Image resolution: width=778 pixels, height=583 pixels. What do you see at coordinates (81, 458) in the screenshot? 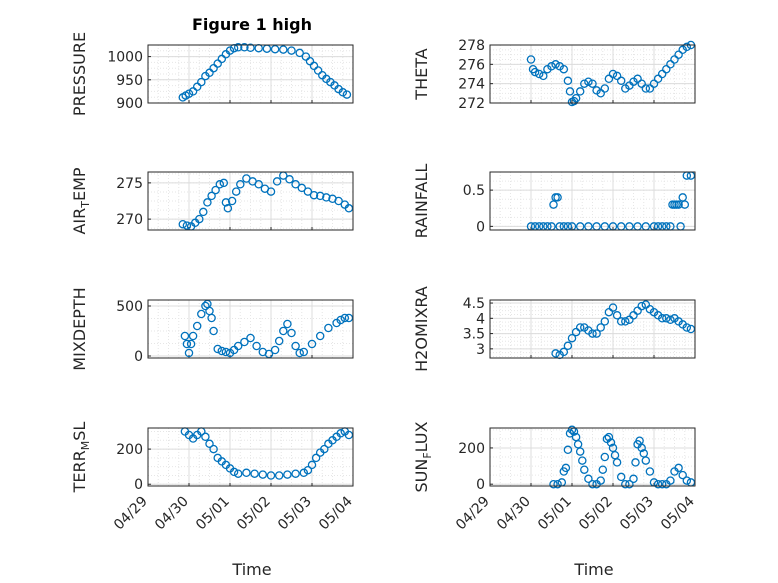
I see `y-axis-label: TERRMSL` at bounding box center [81, 458].